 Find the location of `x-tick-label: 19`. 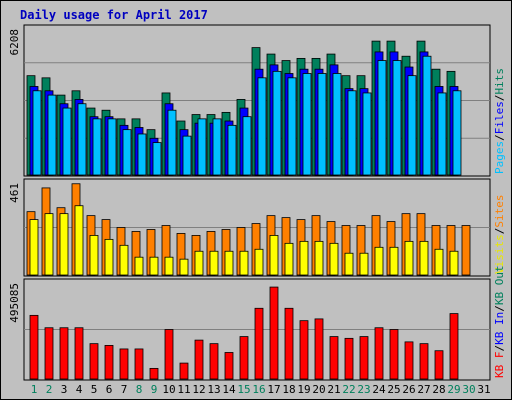

x-tick-label: 19 is located at coordinates (303, 389).